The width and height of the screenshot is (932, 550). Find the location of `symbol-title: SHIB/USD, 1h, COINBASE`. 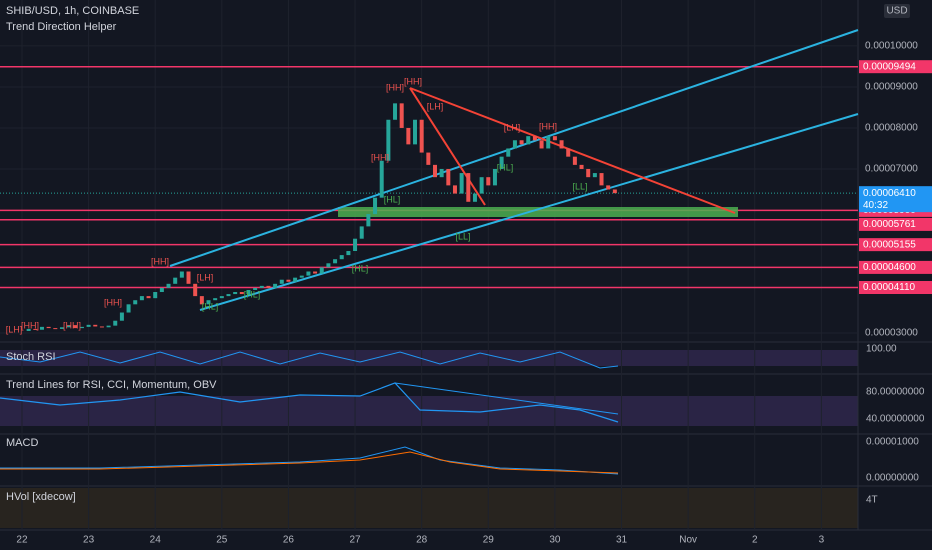

symbol-title: SHIB/USD, 1h, COINBASE is located at coordinates (72, 11).